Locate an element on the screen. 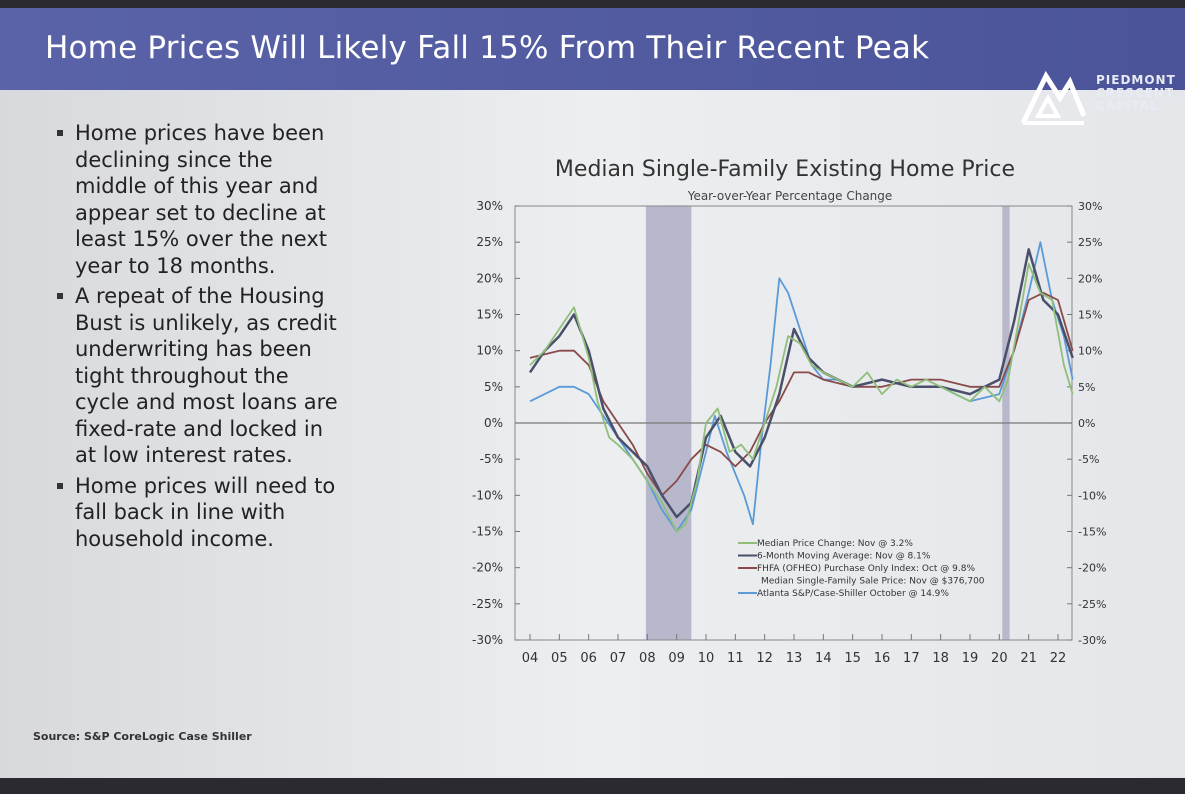 This screenshot has width=1185, height=794. y-tick-label-right: -20% is located at coordinates (1092, 568).